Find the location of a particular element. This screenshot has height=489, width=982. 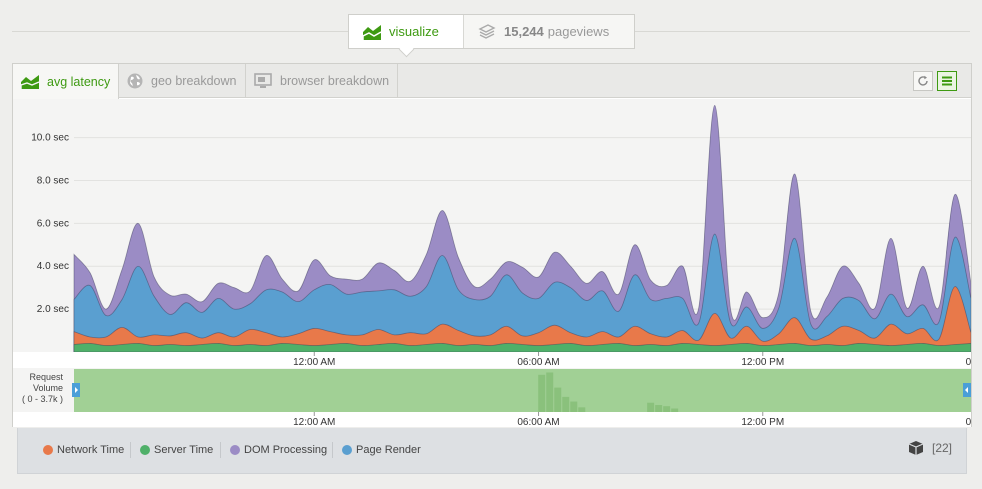

volume-label: ( 0 - 3.7k ) is located at coordinates (42, 399).